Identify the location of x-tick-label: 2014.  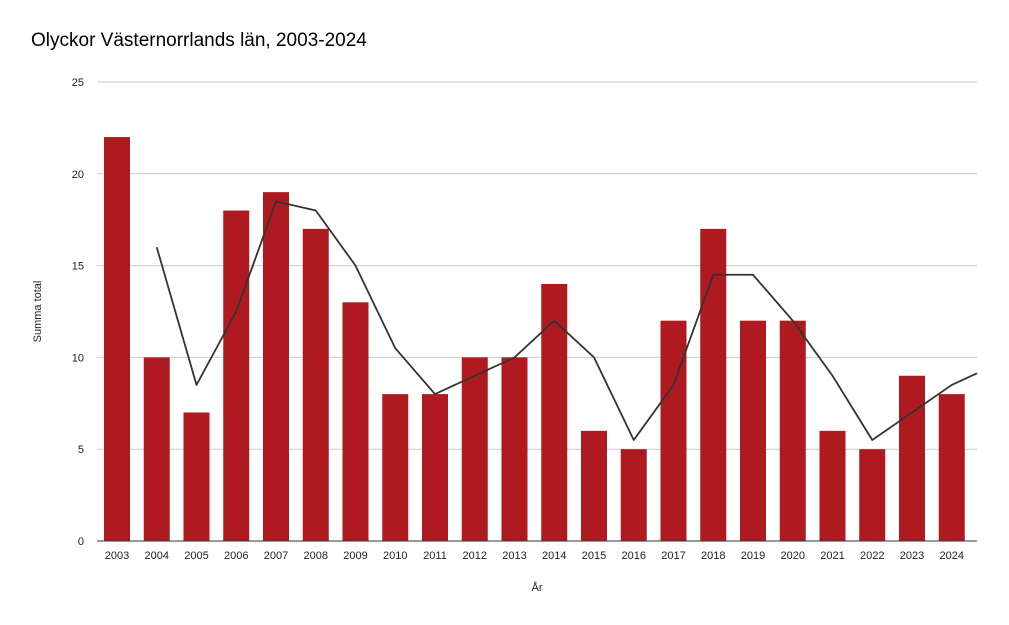
(554, 556).